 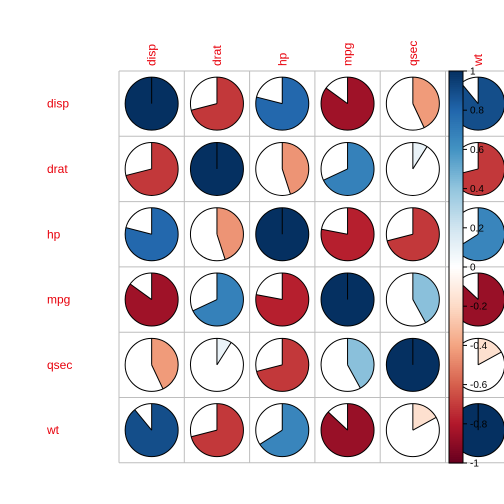 I want to click on pie-cell-wt-mpg, so click(x=347, y=430).